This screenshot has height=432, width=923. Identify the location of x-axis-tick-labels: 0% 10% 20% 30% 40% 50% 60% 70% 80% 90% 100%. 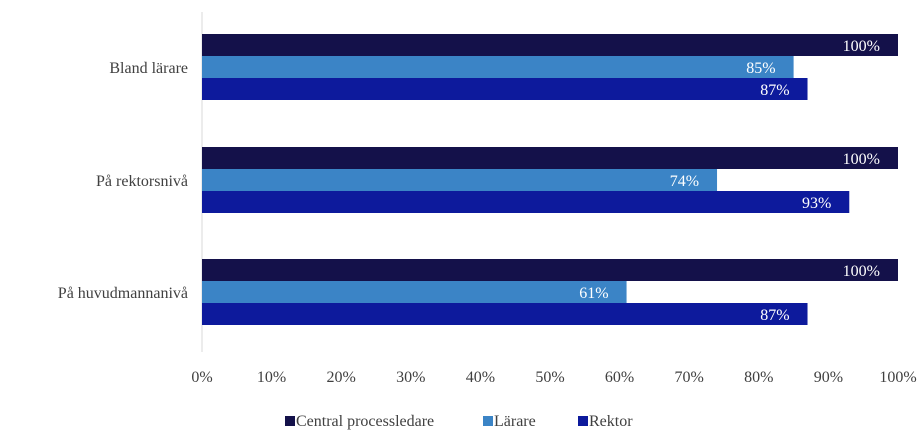
(553, 377).